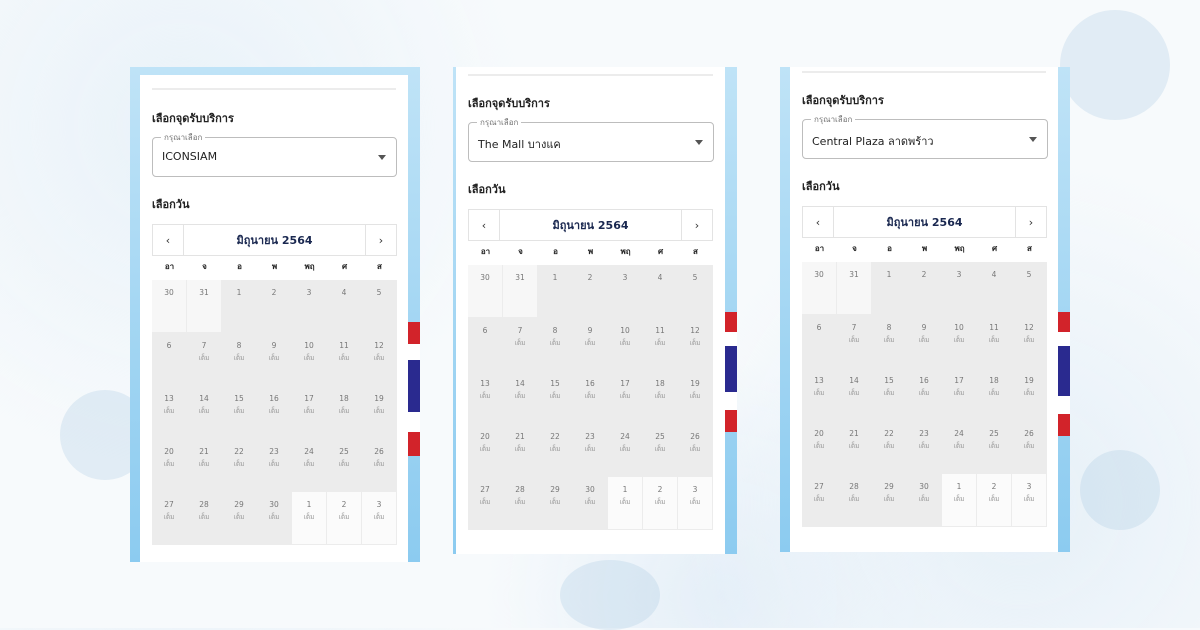 This screenshot has height=630, width=1200. What do you see at coordinates (274, 359) in the screenshot?
I see `day-cell: 9 เต็ม` at bounding box center [274, 359].